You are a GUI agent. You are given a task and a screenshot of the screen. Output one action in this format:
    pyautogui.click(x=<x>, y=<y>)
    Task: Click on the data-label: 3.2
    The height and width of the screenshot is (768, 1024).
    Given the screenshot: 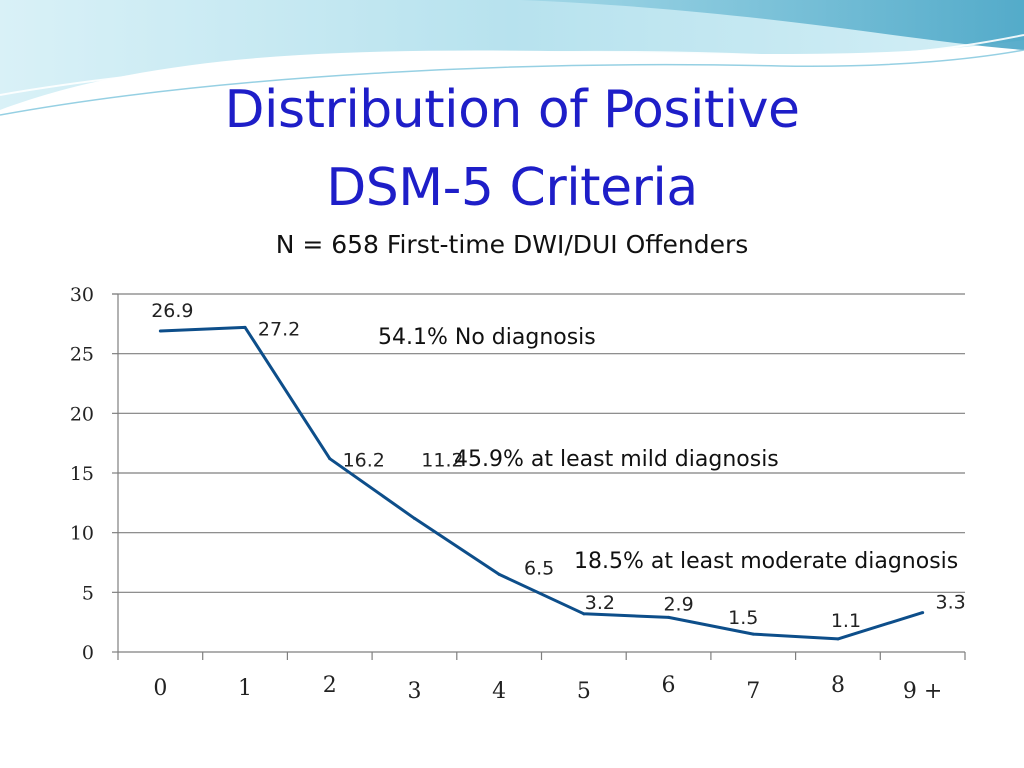 What is the action you would take?
    pyautogui.click(x=600, y=603)
    